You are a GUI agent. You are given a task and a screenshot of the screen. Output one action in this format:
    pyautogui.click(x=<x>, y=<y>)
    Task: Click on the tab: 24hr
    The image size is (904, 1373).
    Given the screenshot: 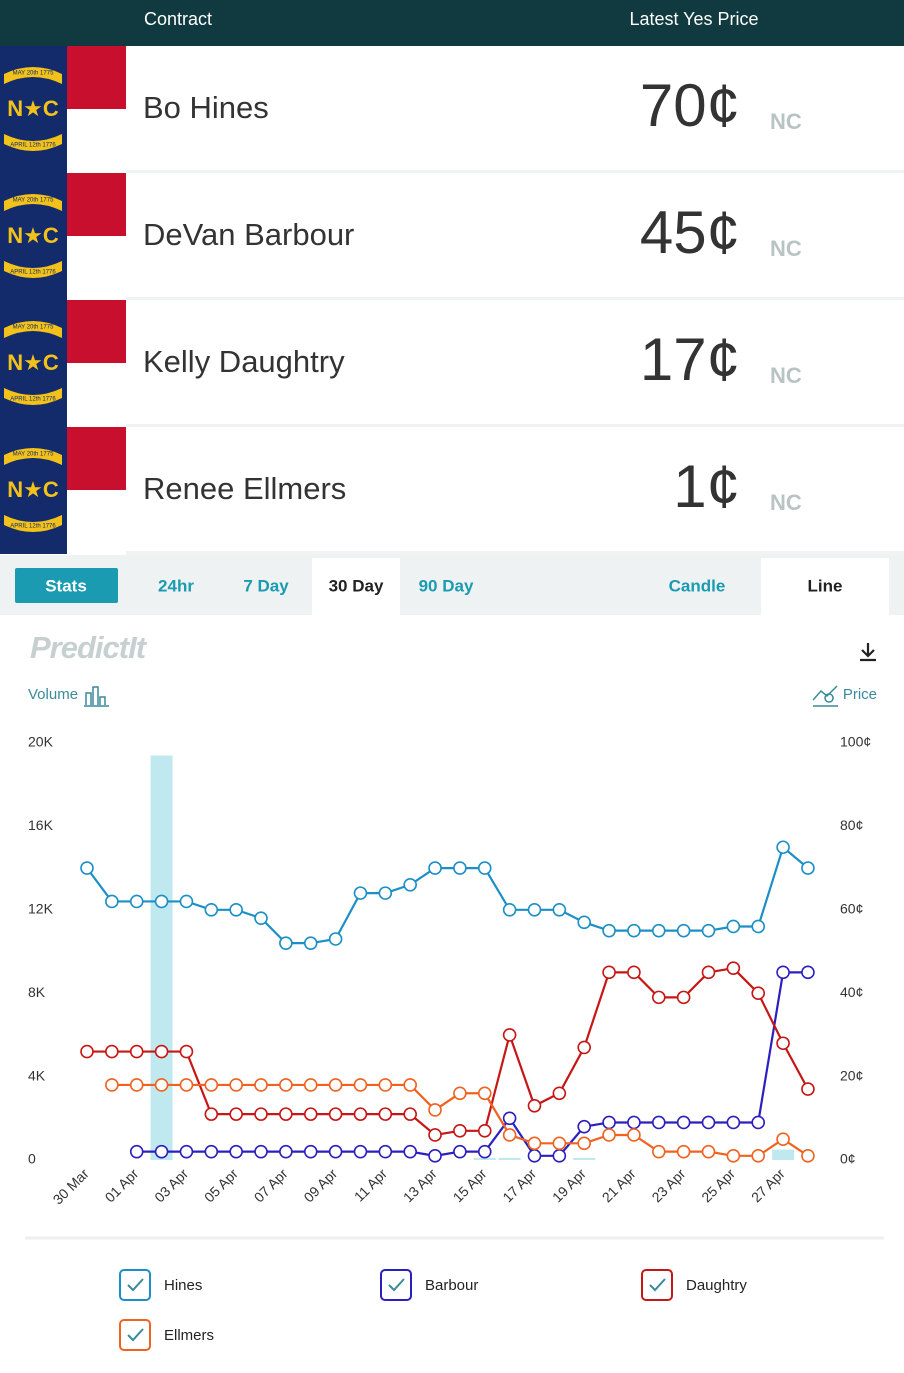 What is the action you would take?
    pyautogui.click(x=176, y=585)
    